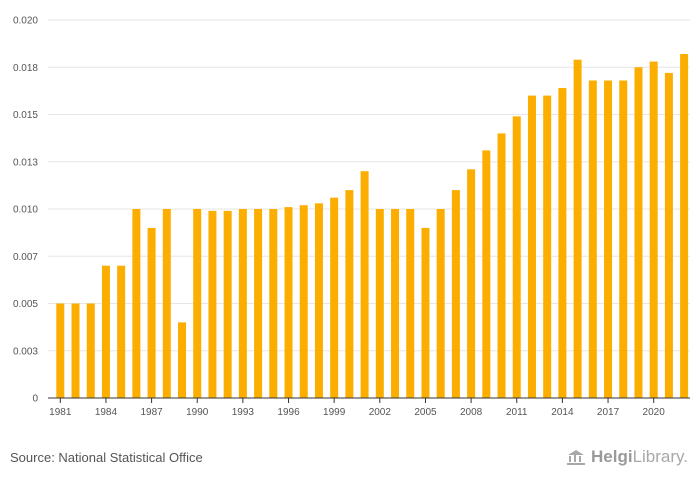  What do you see at coordinates (243, 412) in the screenshot?
I see `x-tick-label: 1993` at bounding box center [243, 412].